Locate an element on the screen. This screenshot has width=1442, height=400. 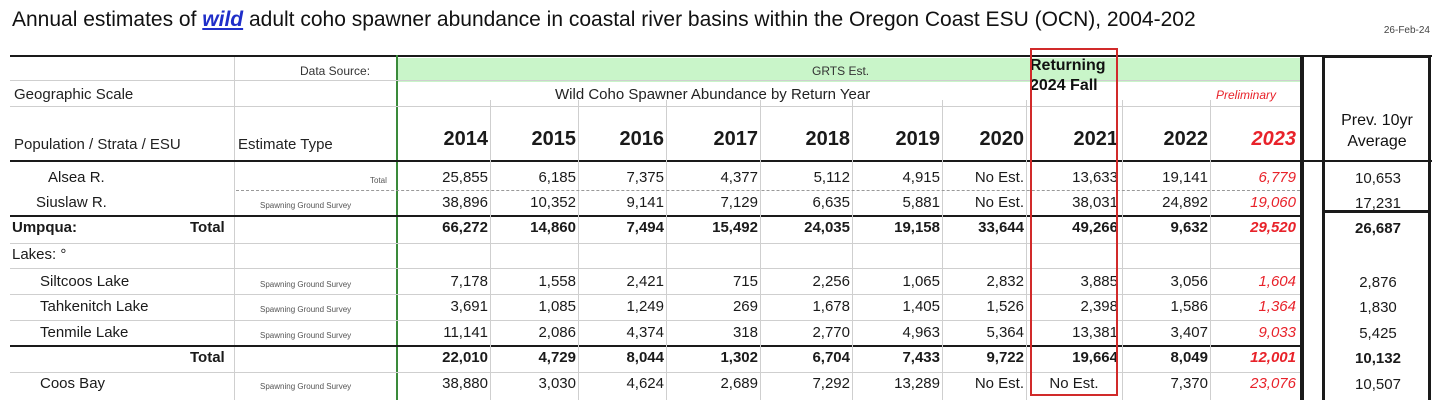
lakes-total-border is located at coordinates (655, 346).